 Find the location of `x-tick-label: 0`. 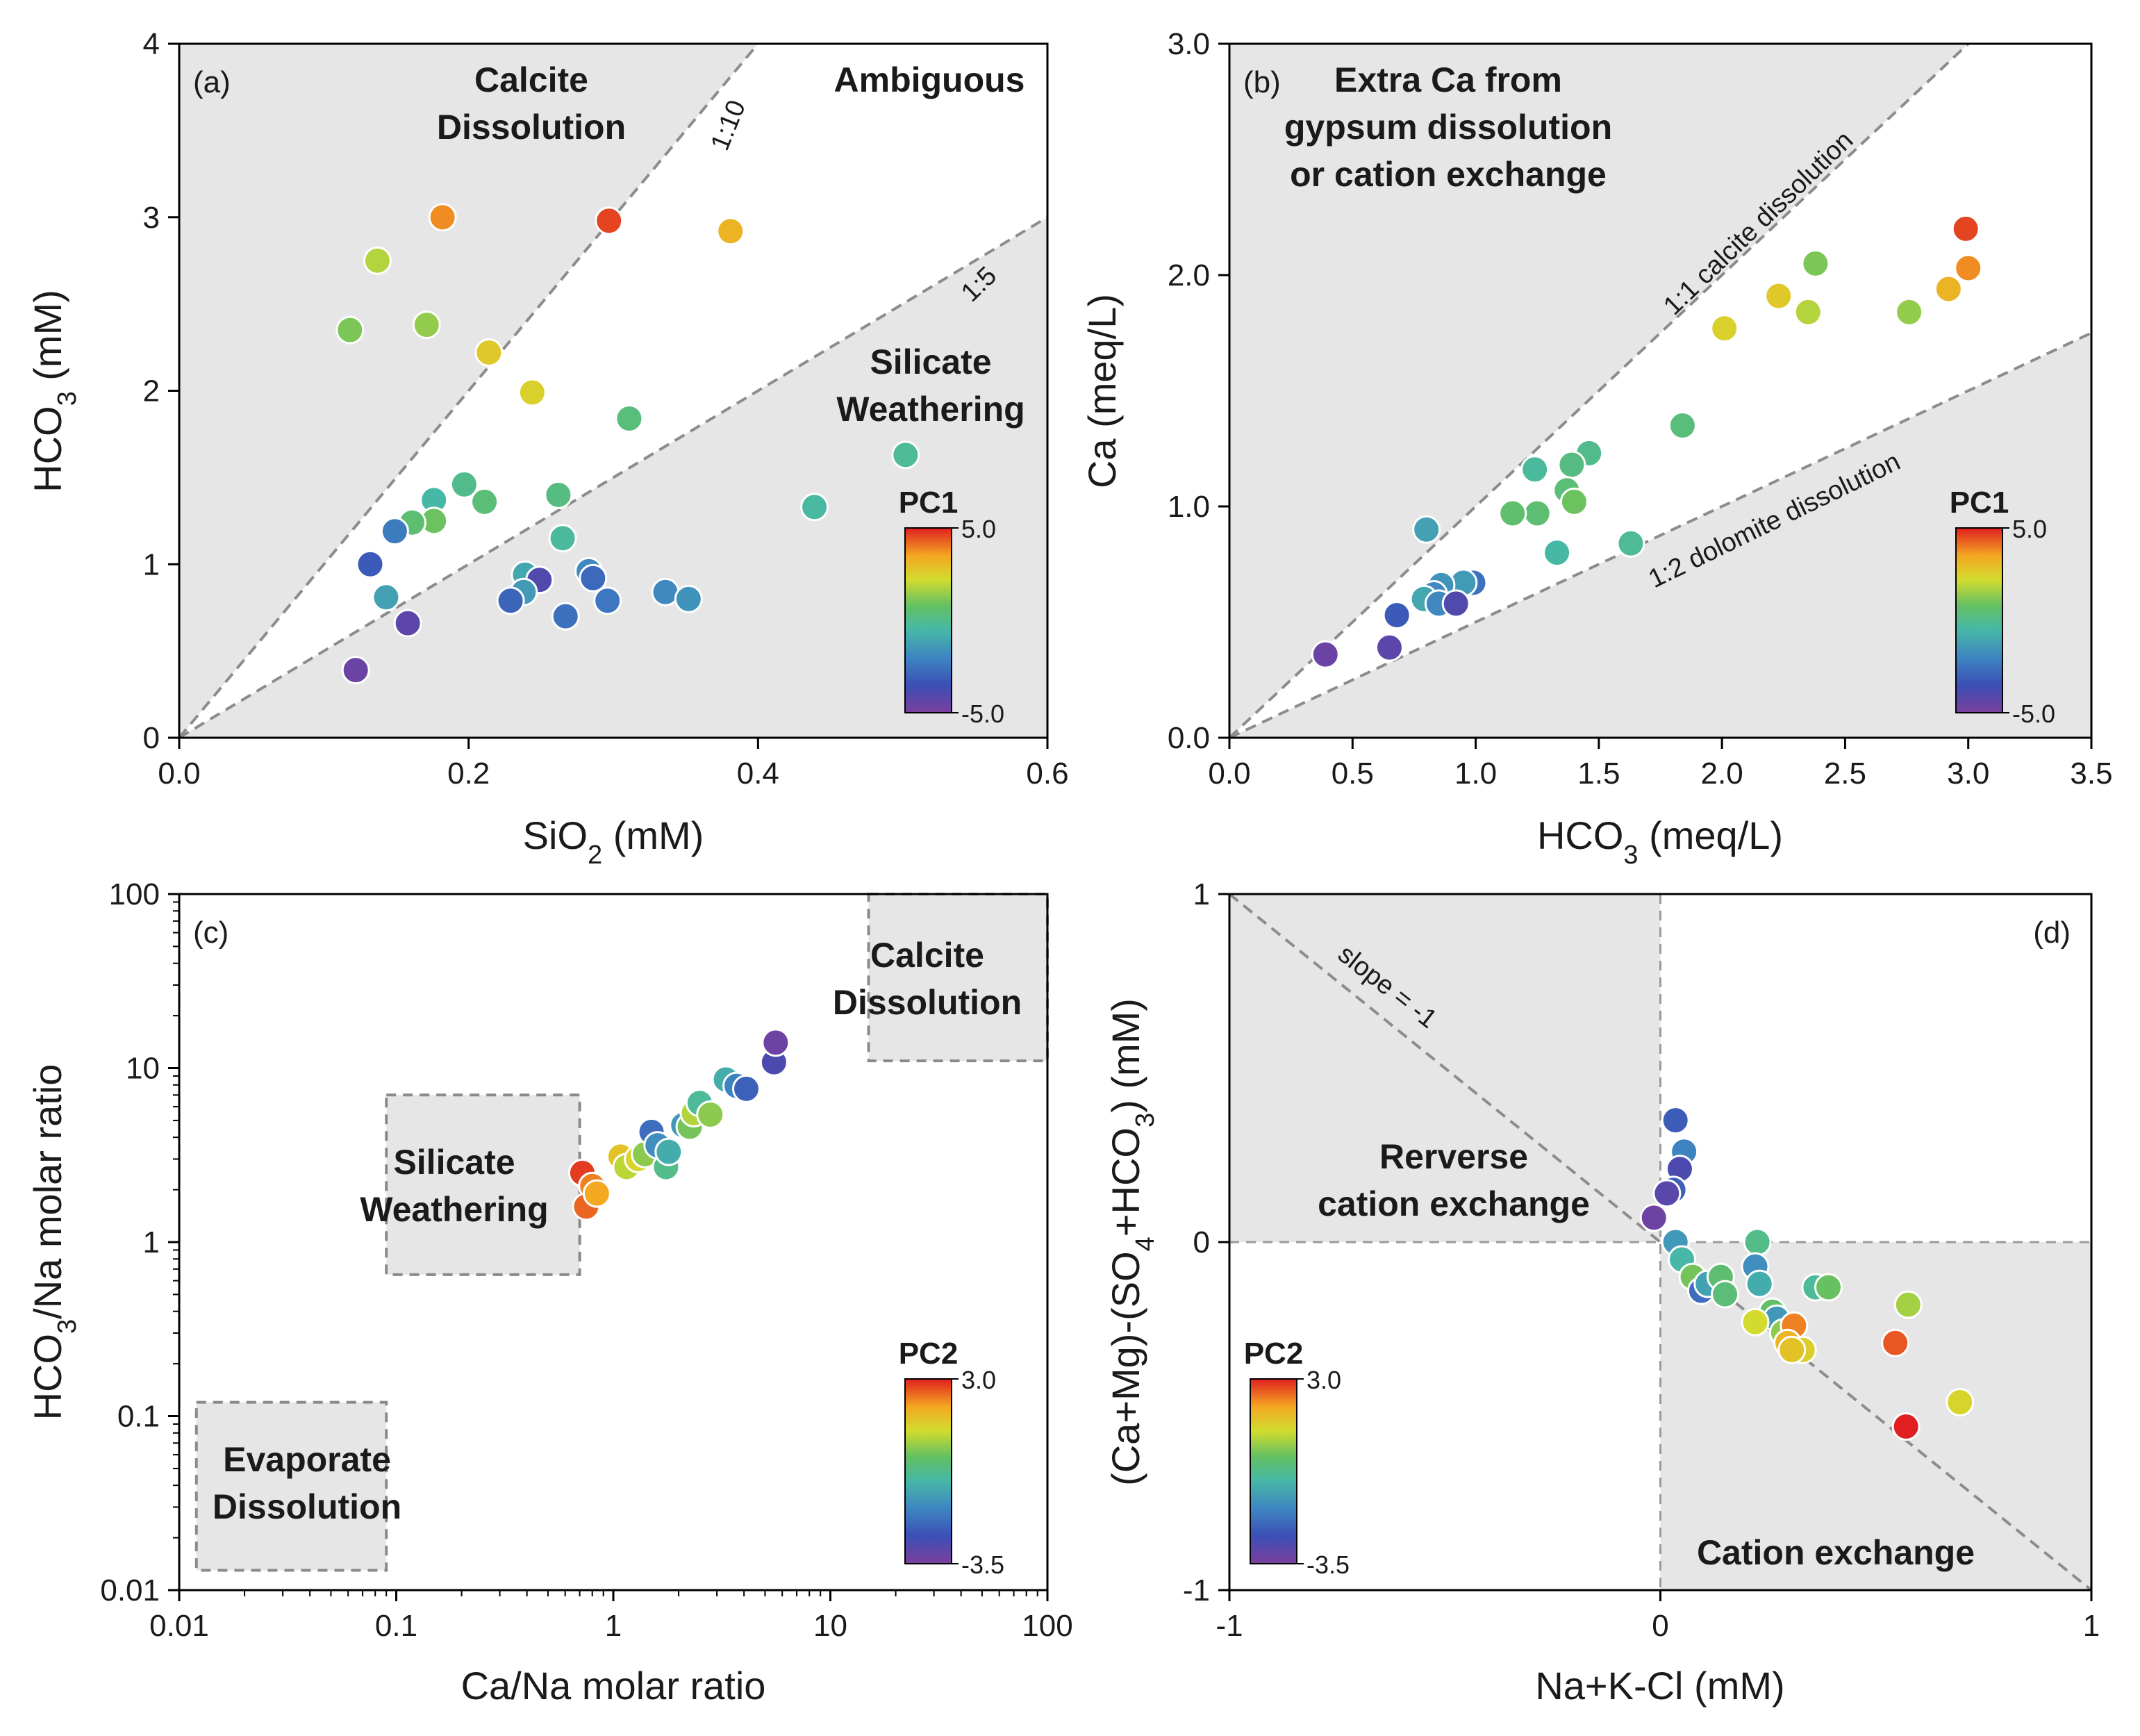

x-tick-label: 0 is located at coordinates (1660, 1626).